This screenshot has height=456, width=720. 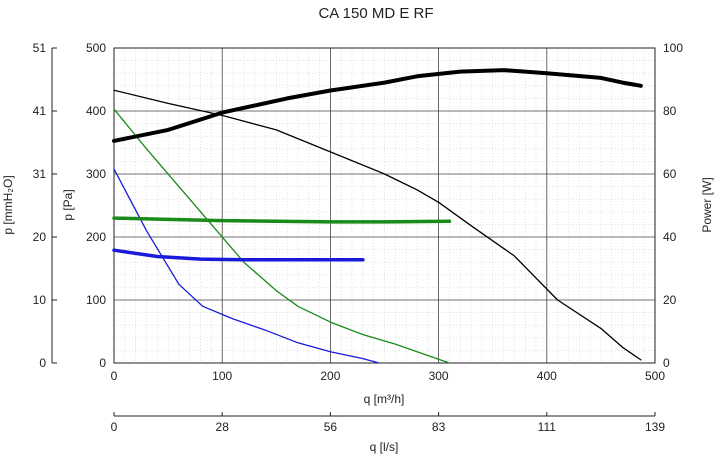 What do you see at coordinates (666, 363) in the screenshot?
I see `y-tick-label-power: 0` at bounding box center [666, 363].